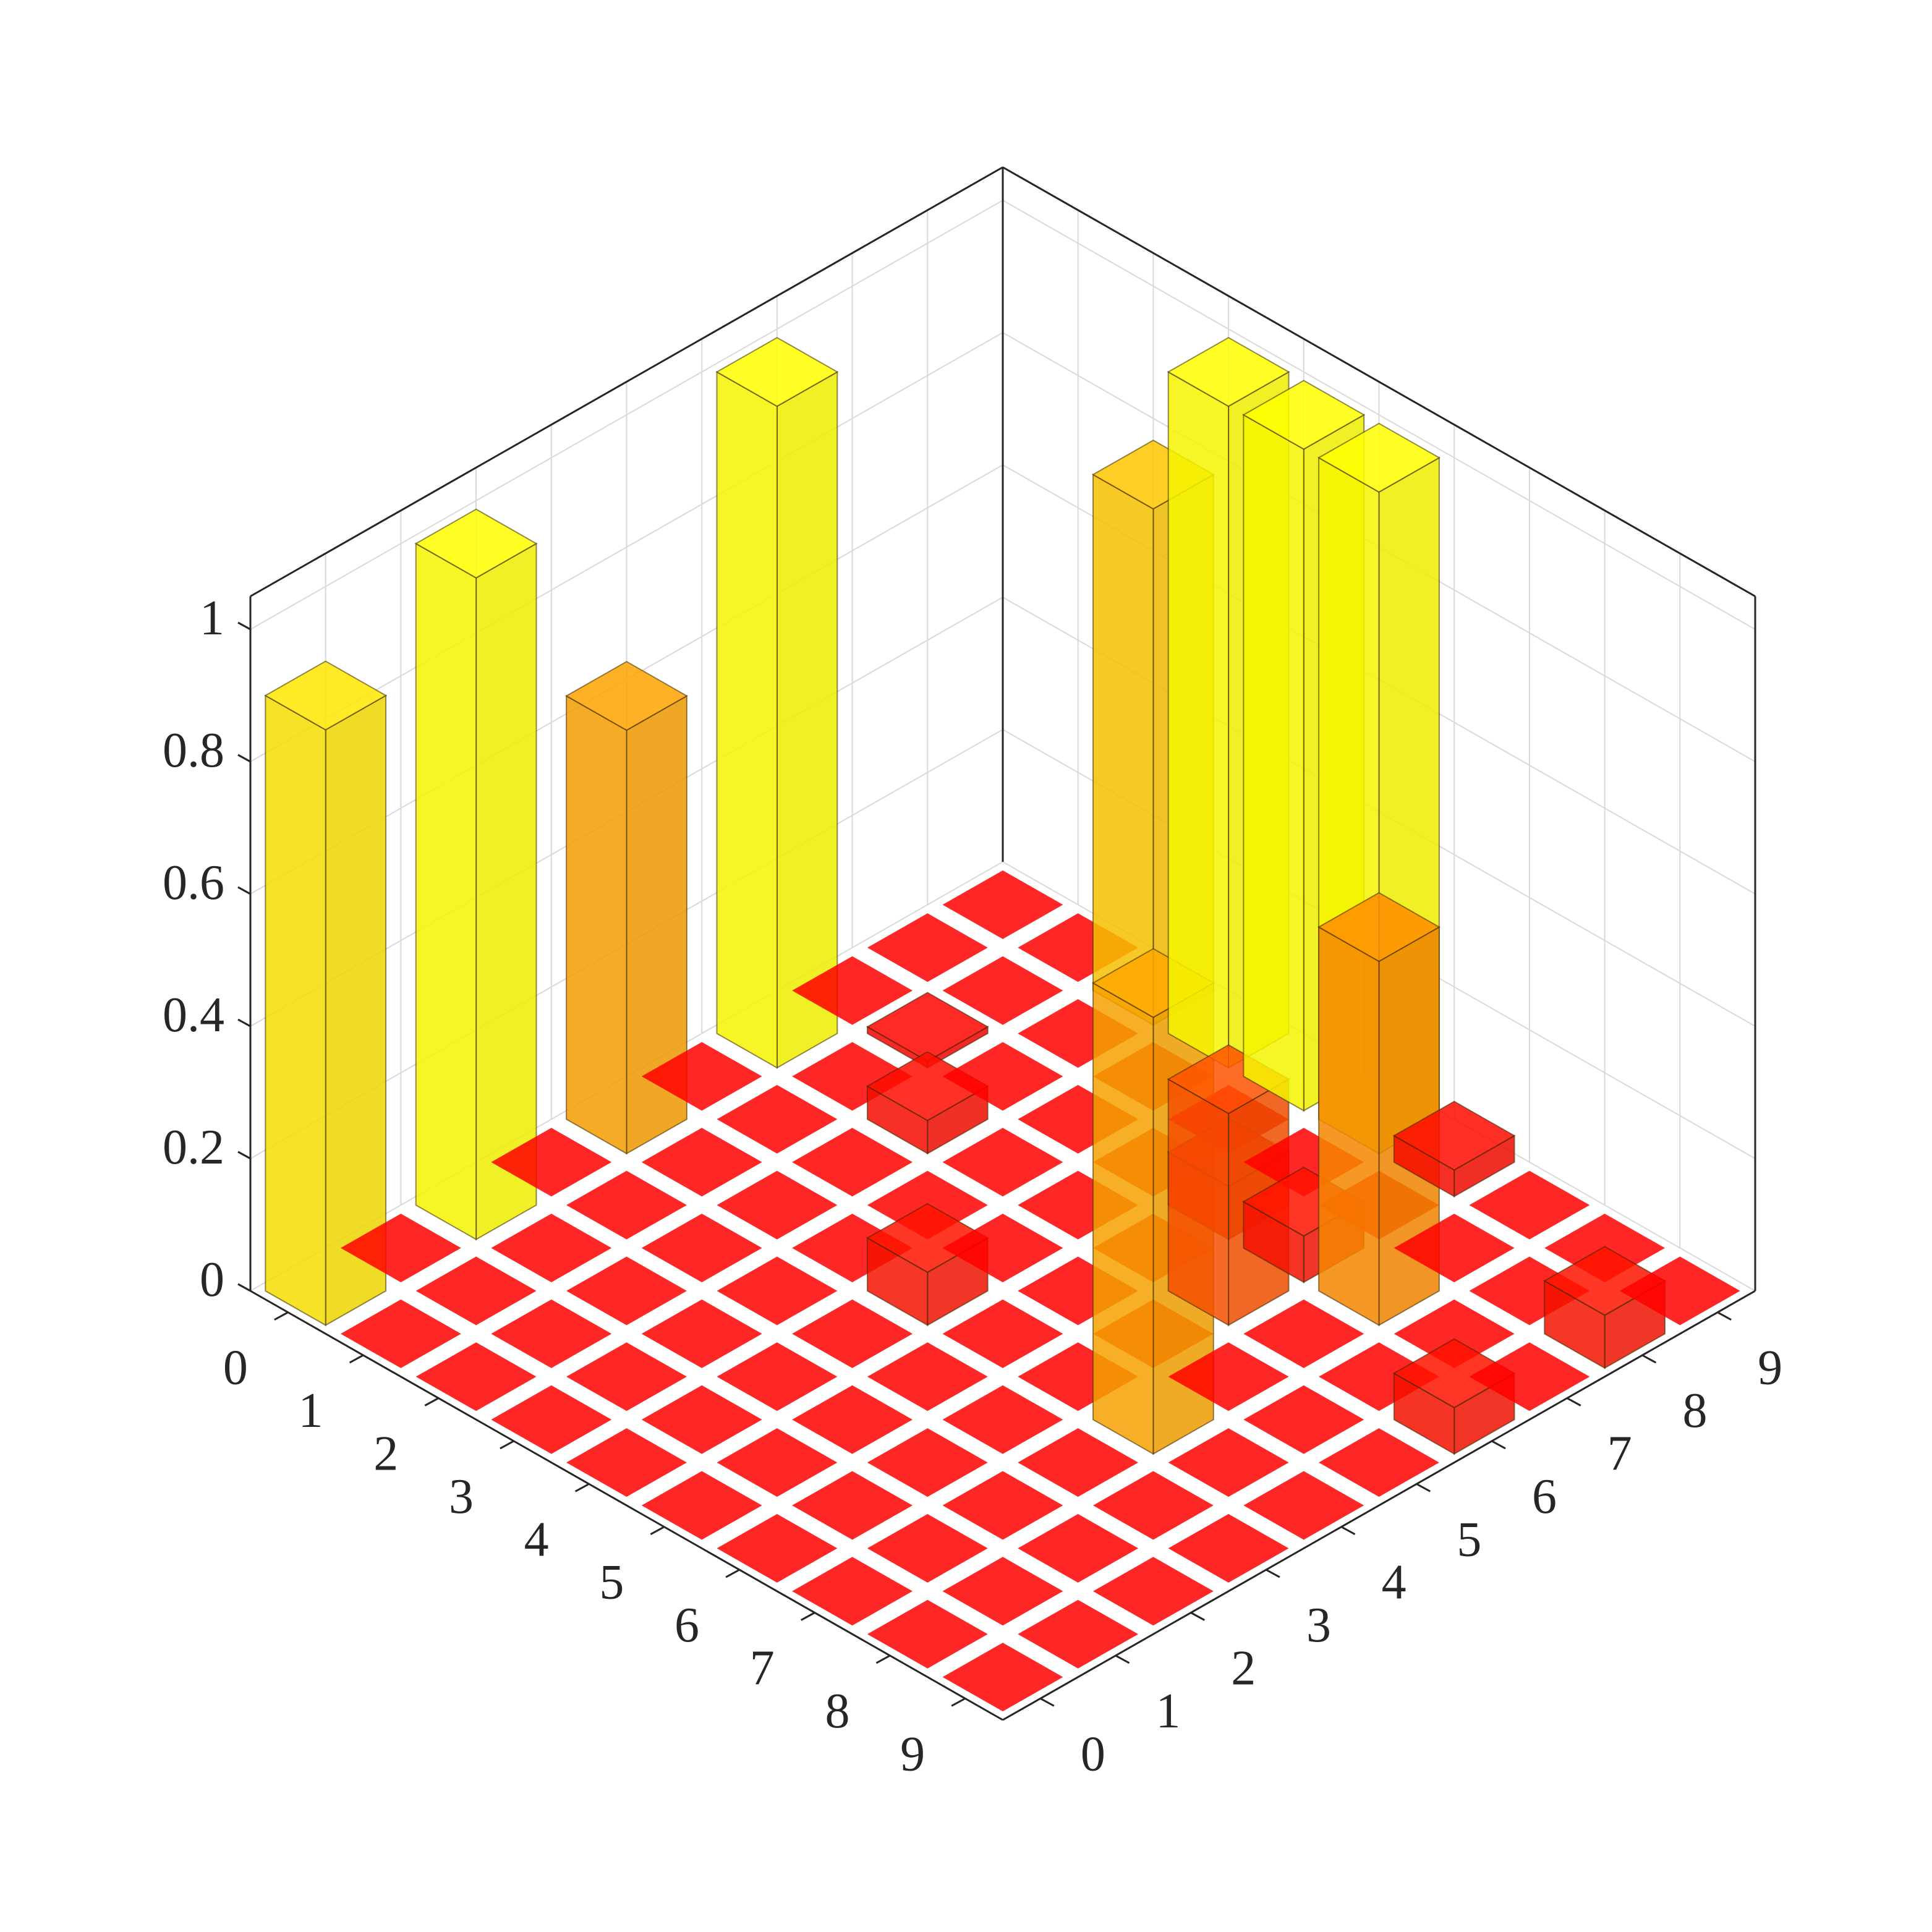 The height and width of the screenshot is (1932, 1932). What do you see at coordinates (193, 883) in the screenshot?
I see `z-tick-label: 0.6` at bounding box center [193, 883].